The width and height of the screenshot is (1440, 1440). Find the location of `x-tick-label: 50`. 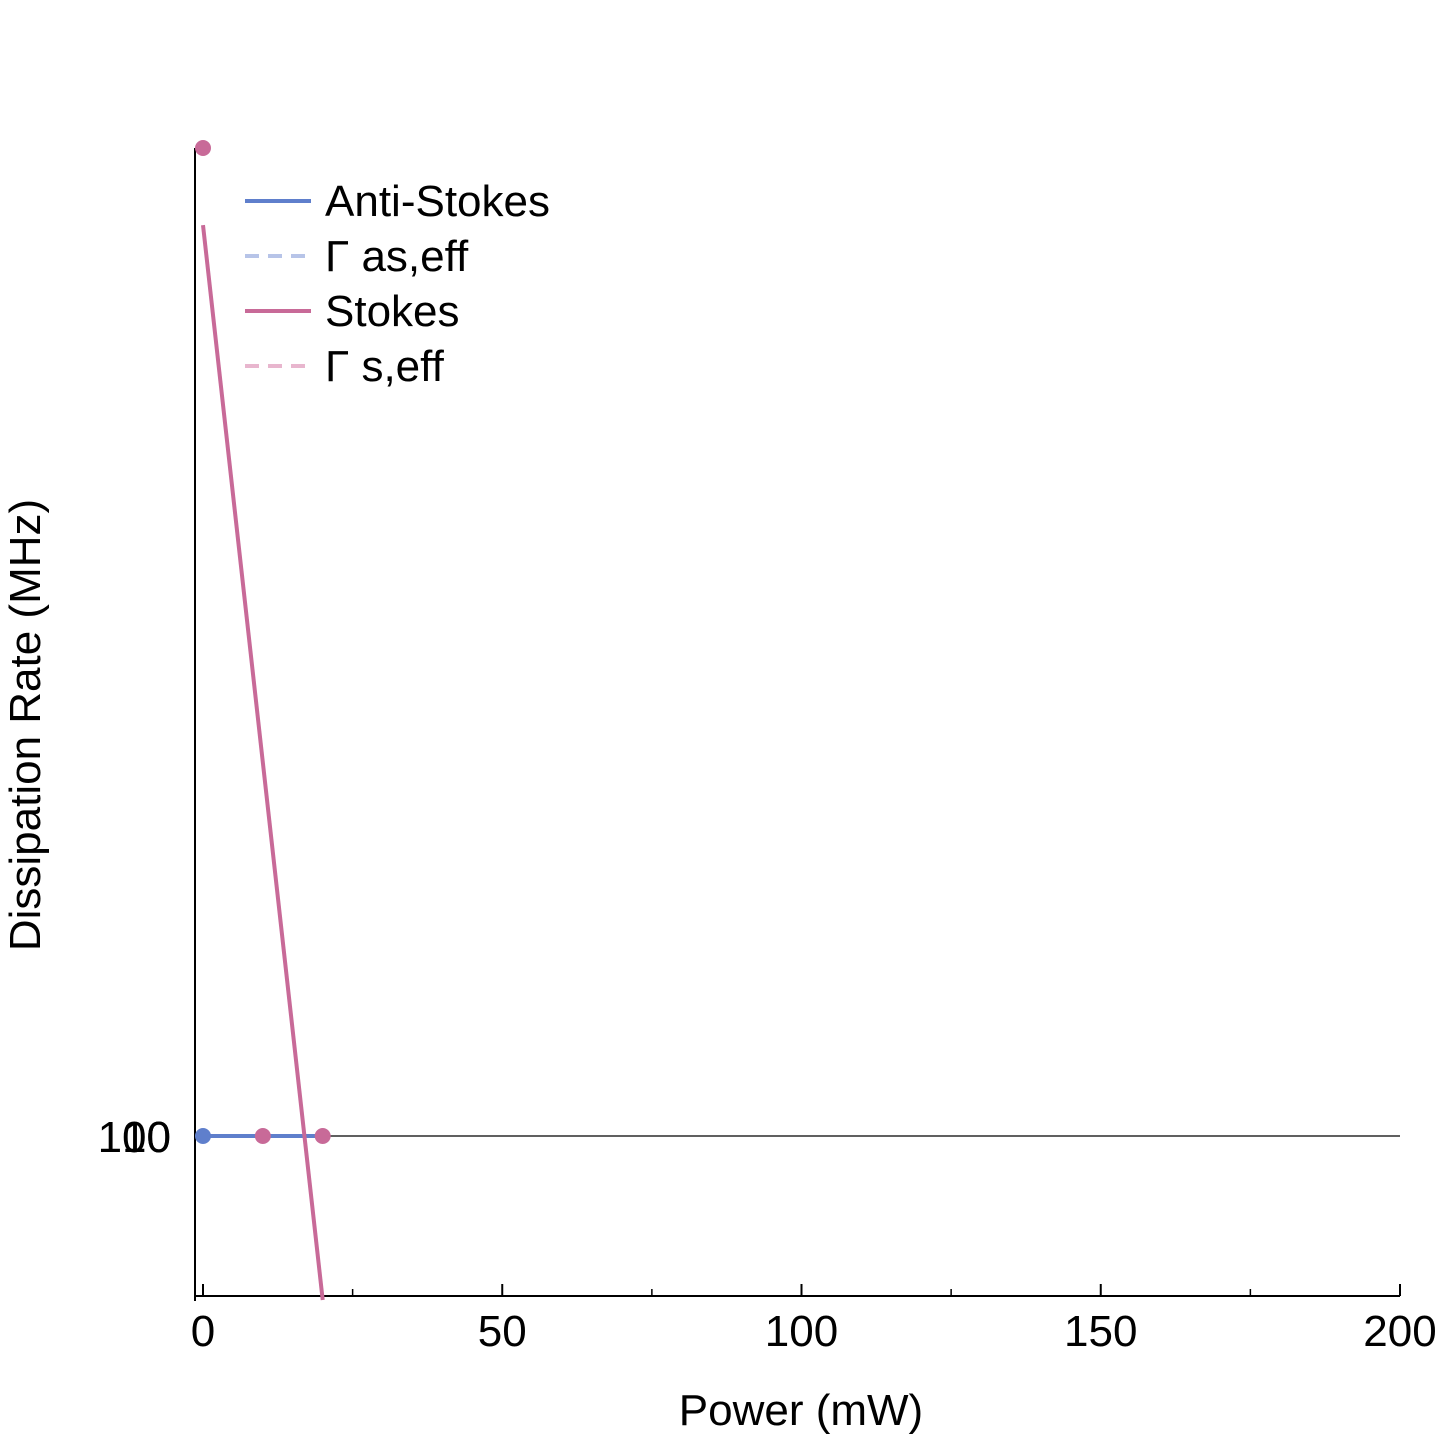

x-tick-label: 50 is located at coordinates (502, 1331).